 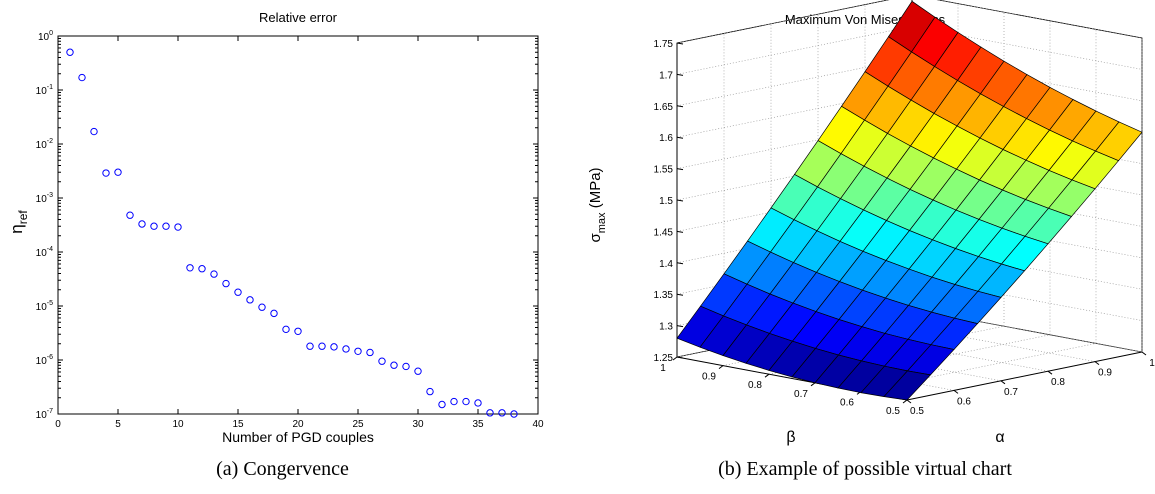 I want to click on beta-tick-label: 0.8, so click(x=755, y=385).